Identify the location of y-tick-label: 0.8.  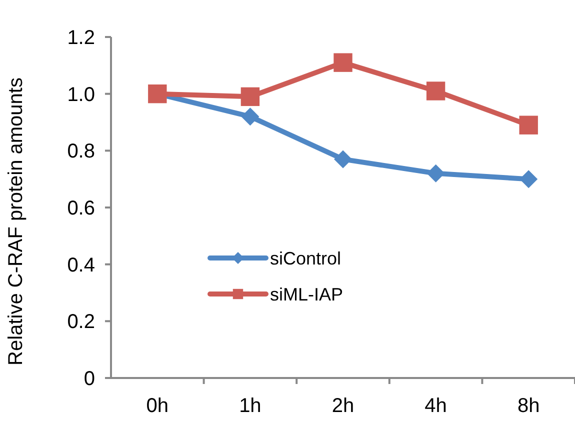
(81, 151).